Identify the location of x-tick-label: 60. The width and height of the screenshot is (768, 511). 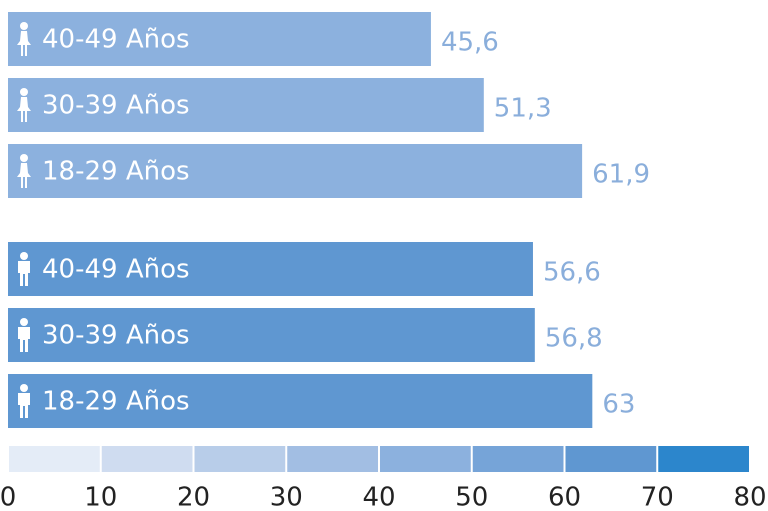
(564, 497).